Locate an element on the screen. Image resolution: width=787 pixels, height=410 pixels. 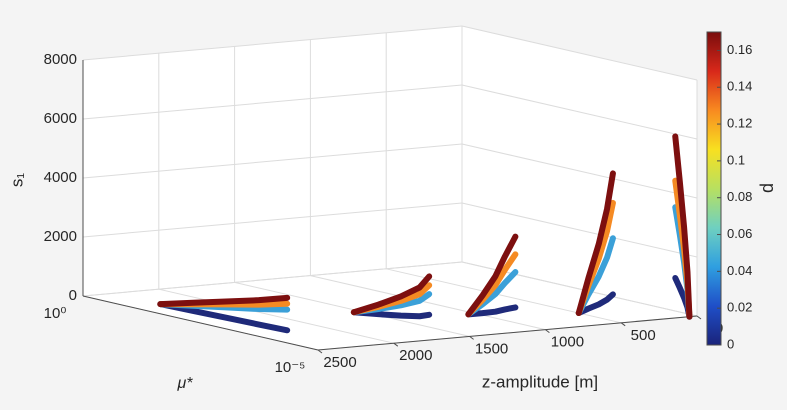
y-axis-label: μ* is located at coordinates (185, 383).